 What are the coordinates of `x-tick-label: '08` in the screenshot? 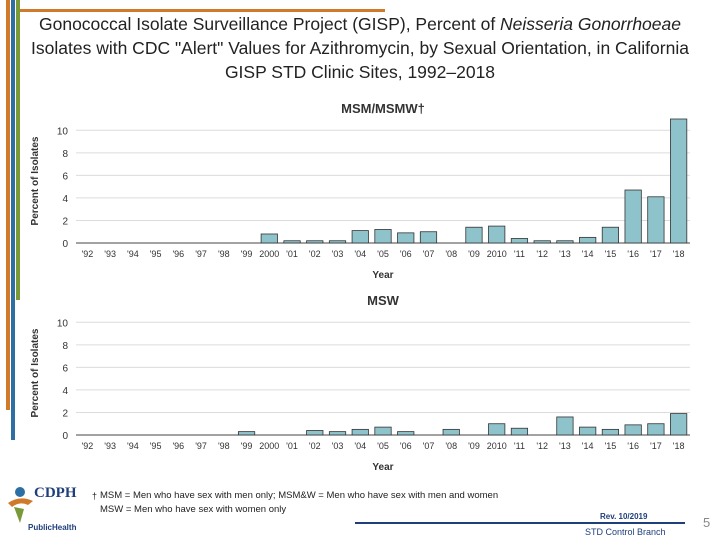 It's located at (451, 446).